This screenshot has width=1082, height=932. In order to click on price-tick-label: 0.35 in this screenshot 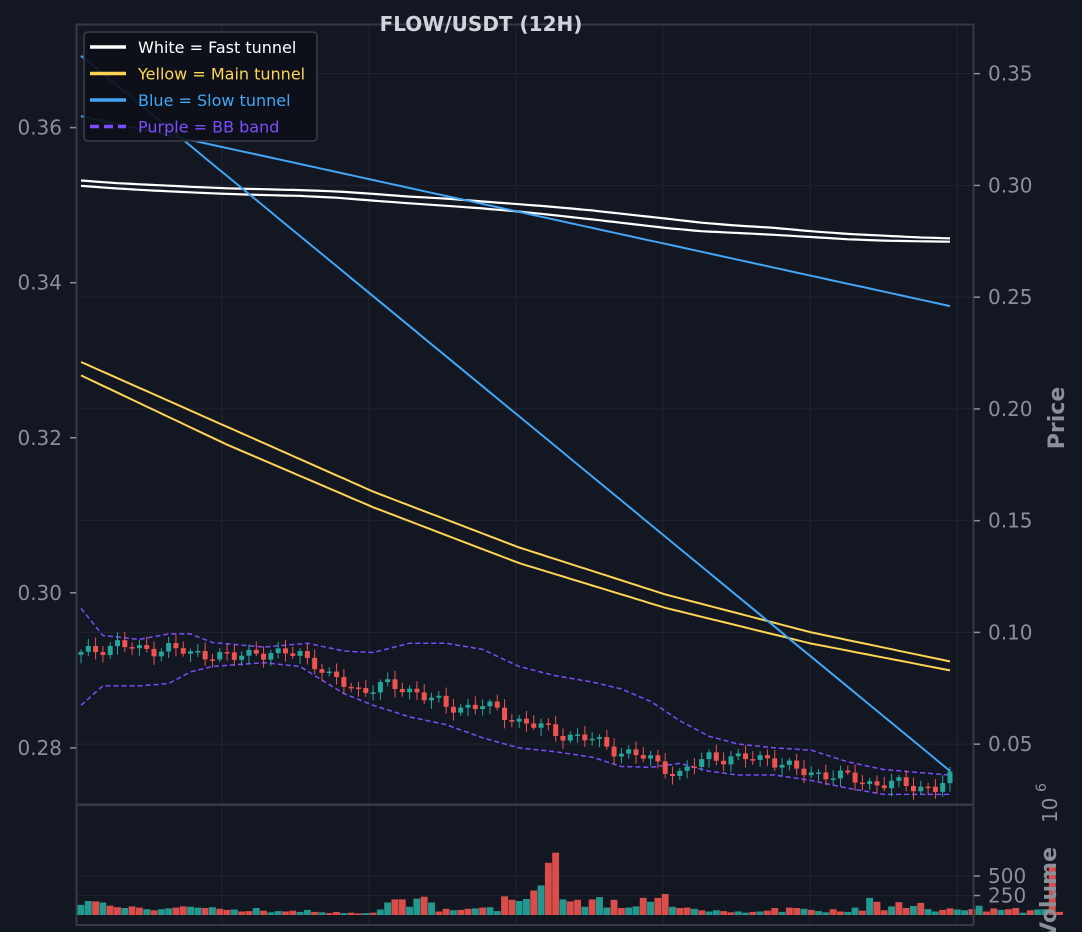, I will do `click(1010, 74)`.